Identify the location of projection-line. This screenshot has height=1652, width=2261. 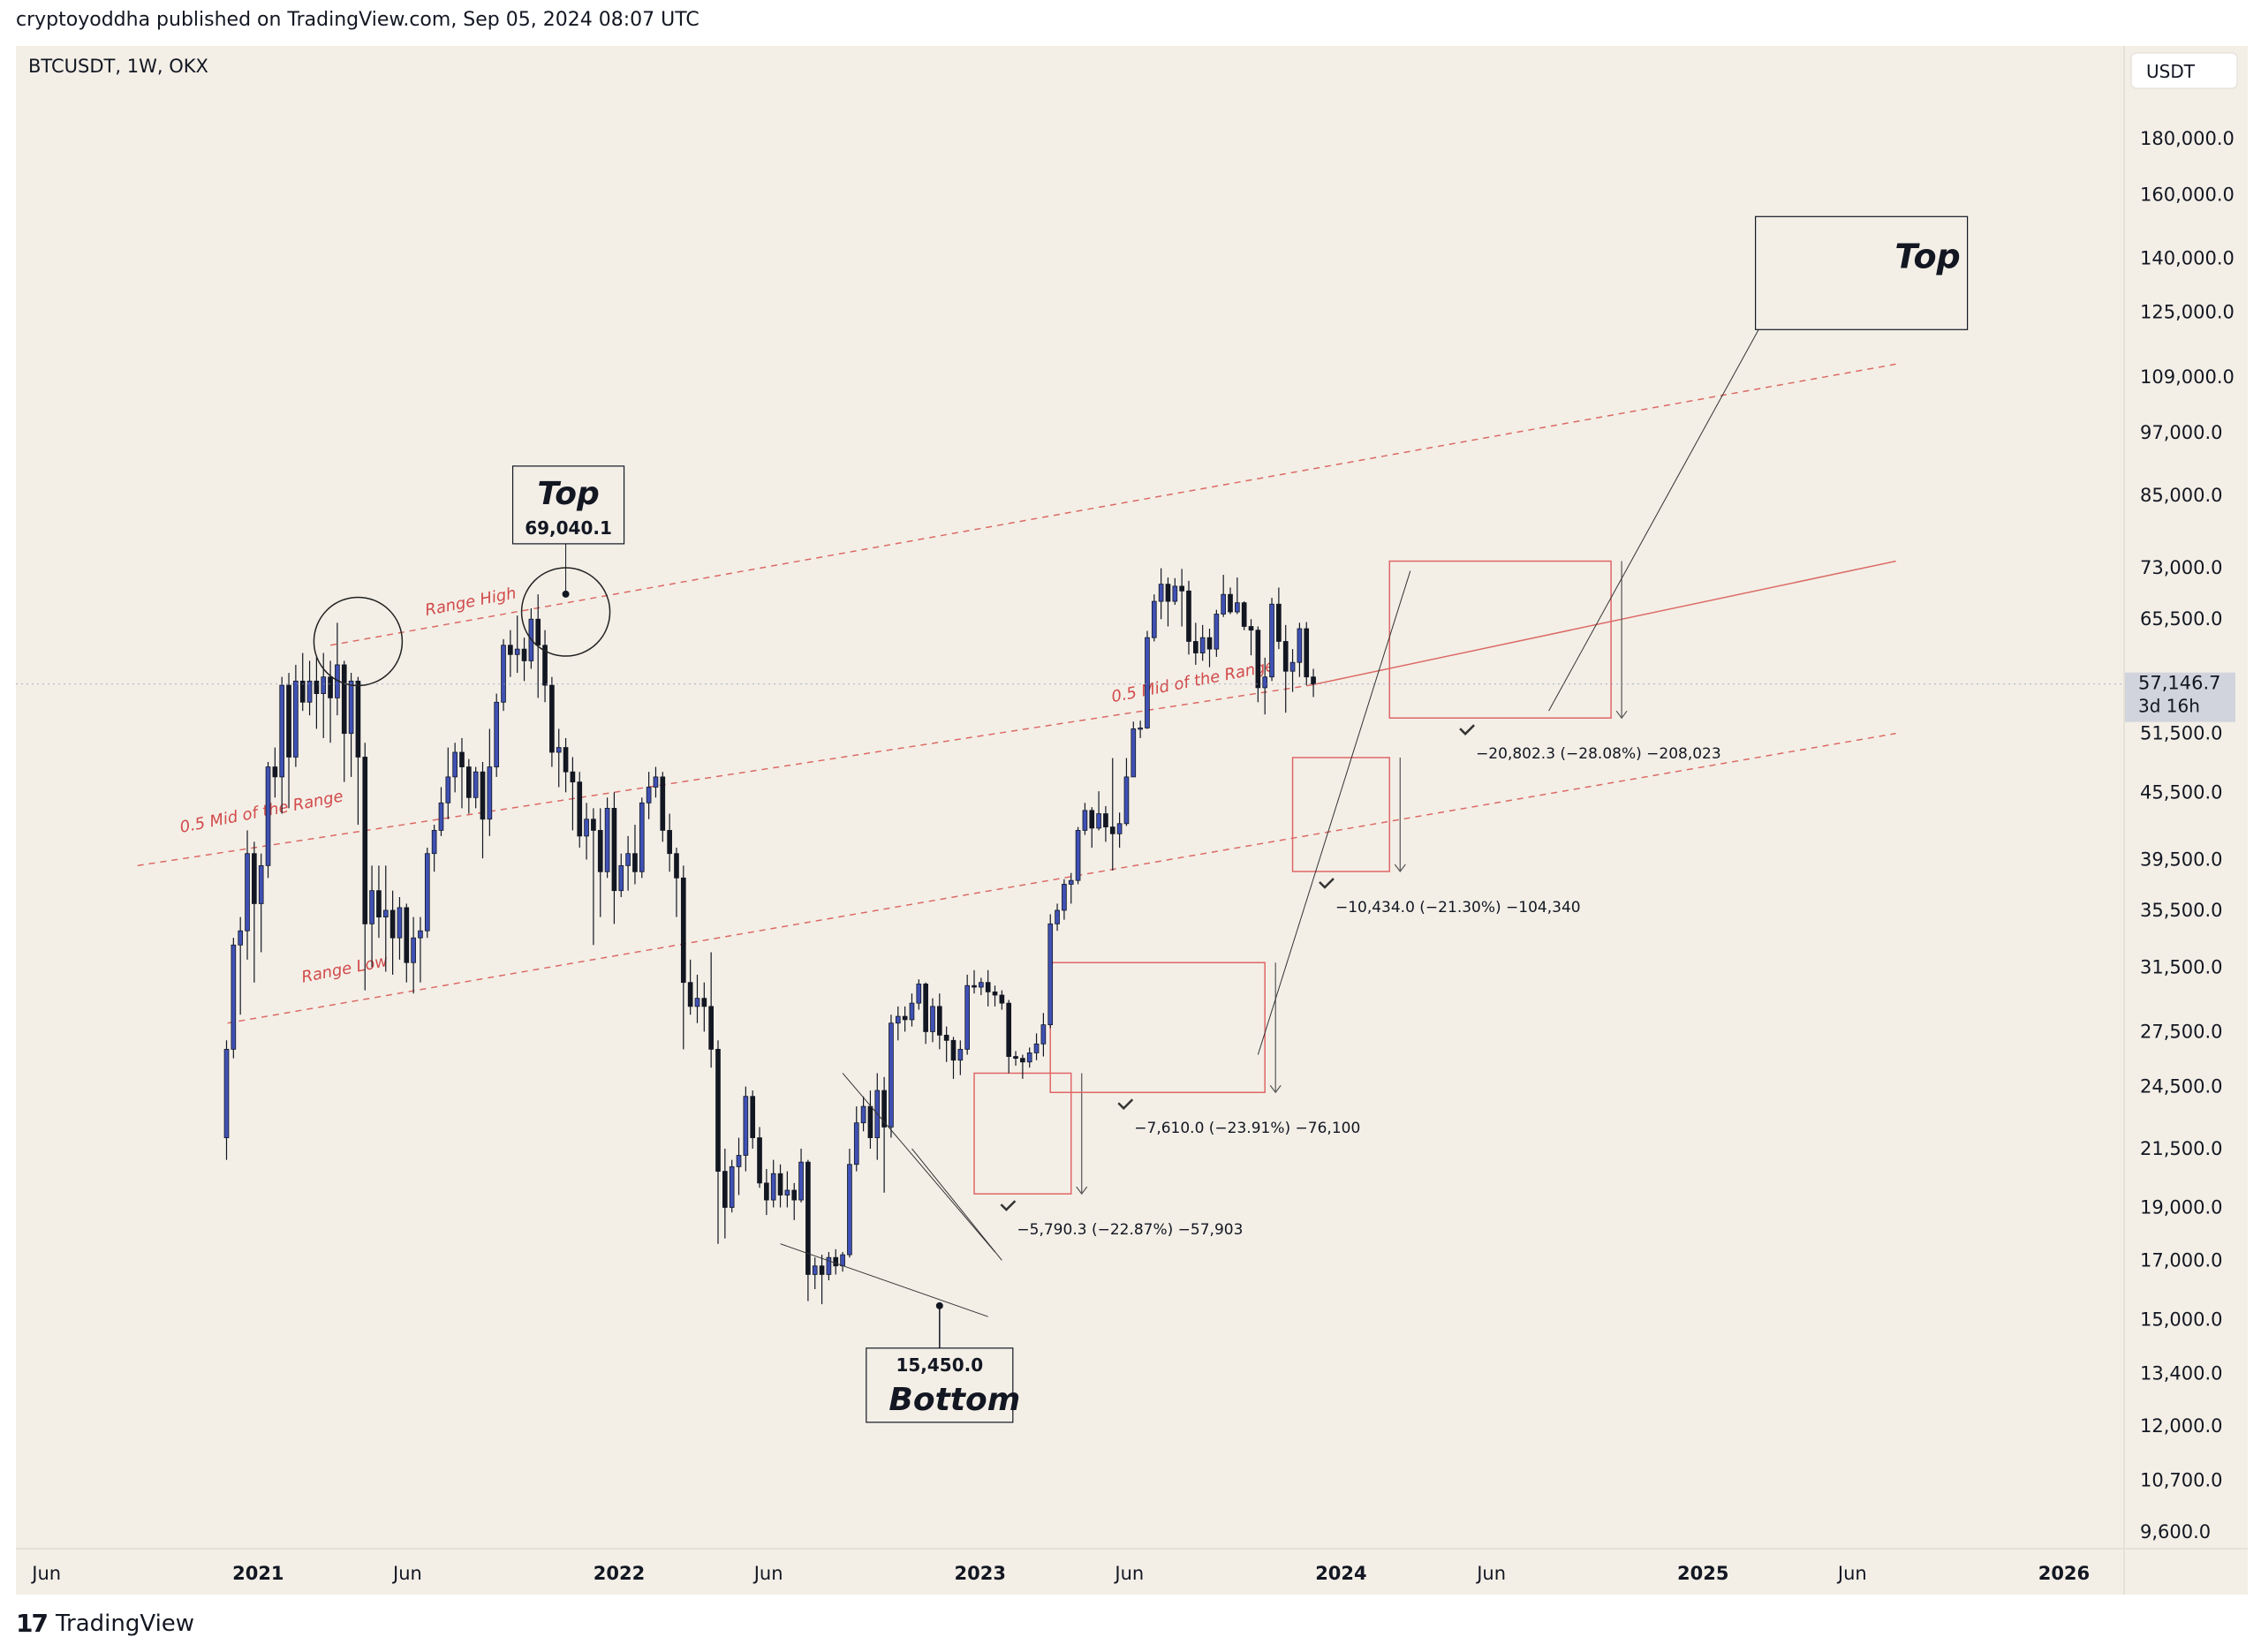
(1334, 812).